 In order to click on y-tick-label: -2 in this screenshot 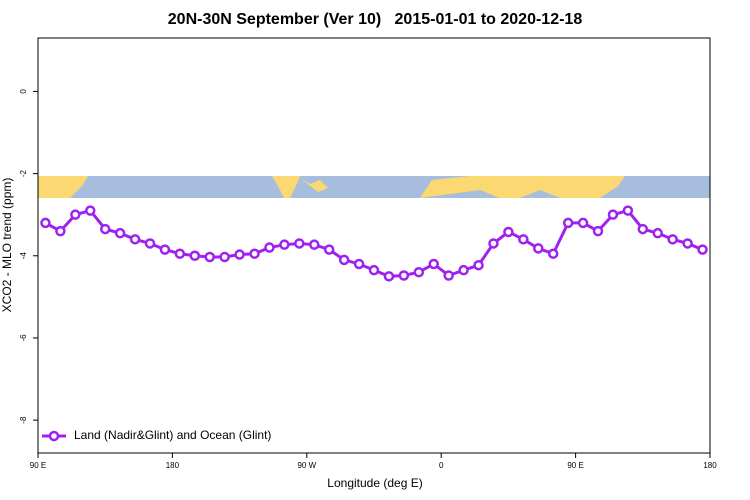, I will do `click(23, 173)`.